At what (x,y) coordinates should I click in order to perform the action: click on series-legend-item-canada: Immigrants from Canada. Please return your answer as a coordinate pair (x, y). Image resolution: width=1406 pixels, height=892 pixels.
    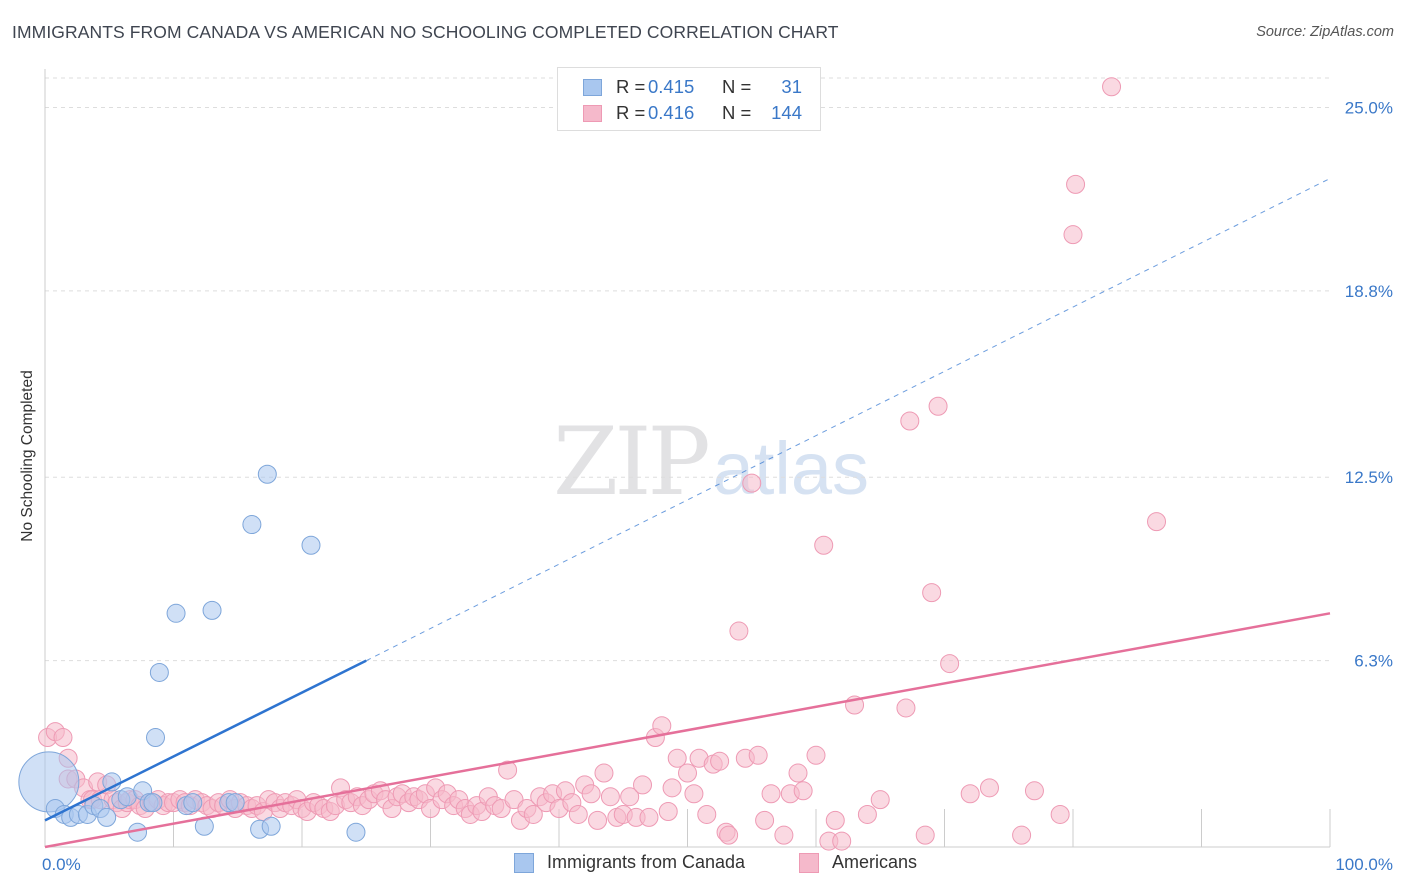
    Looking at the image, I should click on (629, 862).